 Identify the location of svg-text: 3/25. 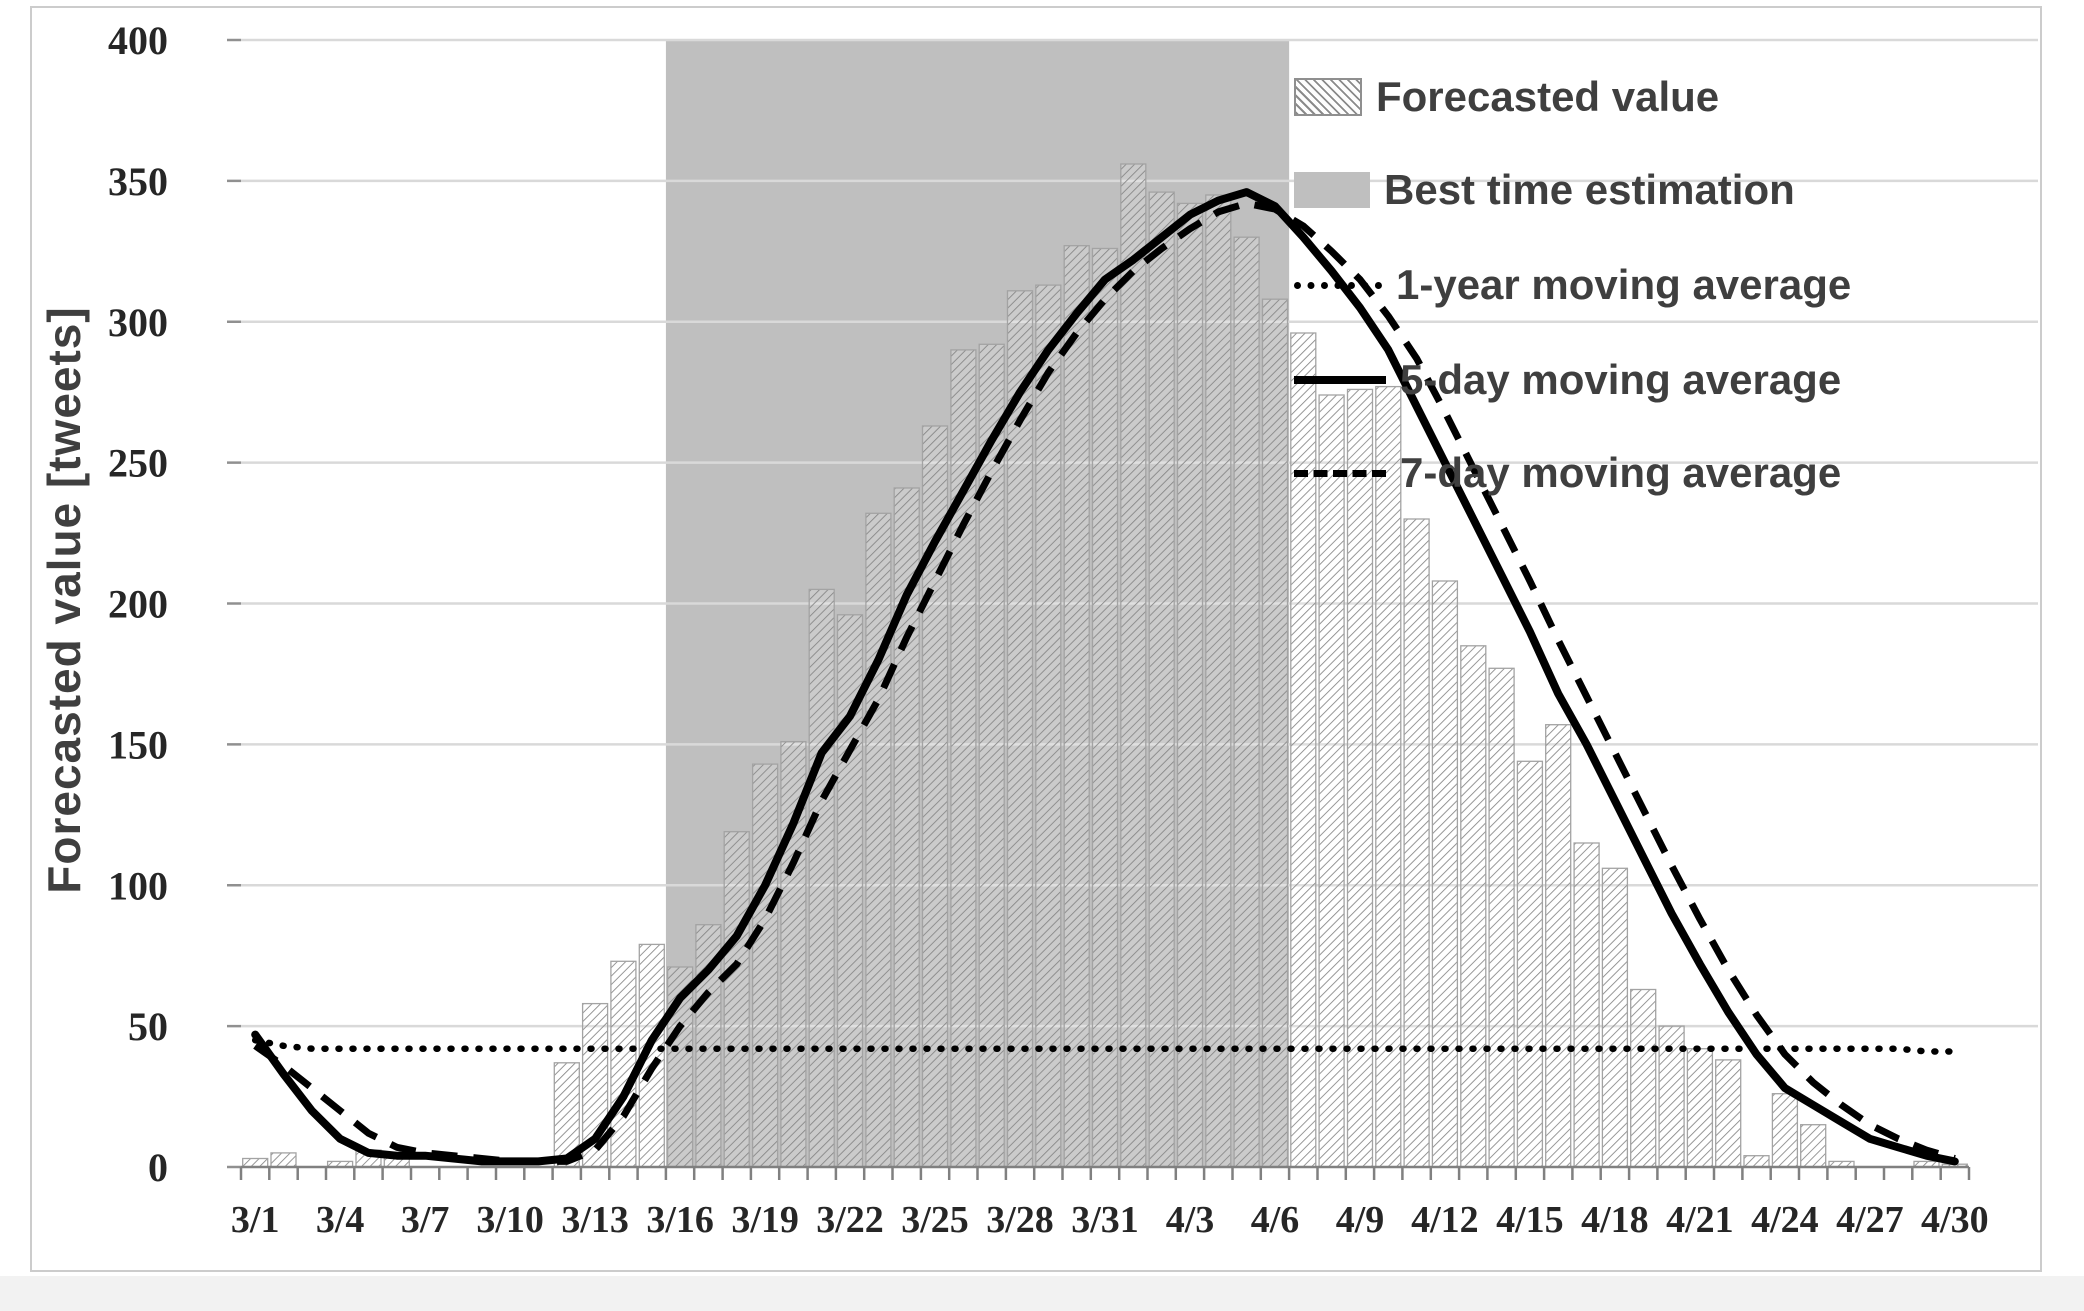
(935, 1220).